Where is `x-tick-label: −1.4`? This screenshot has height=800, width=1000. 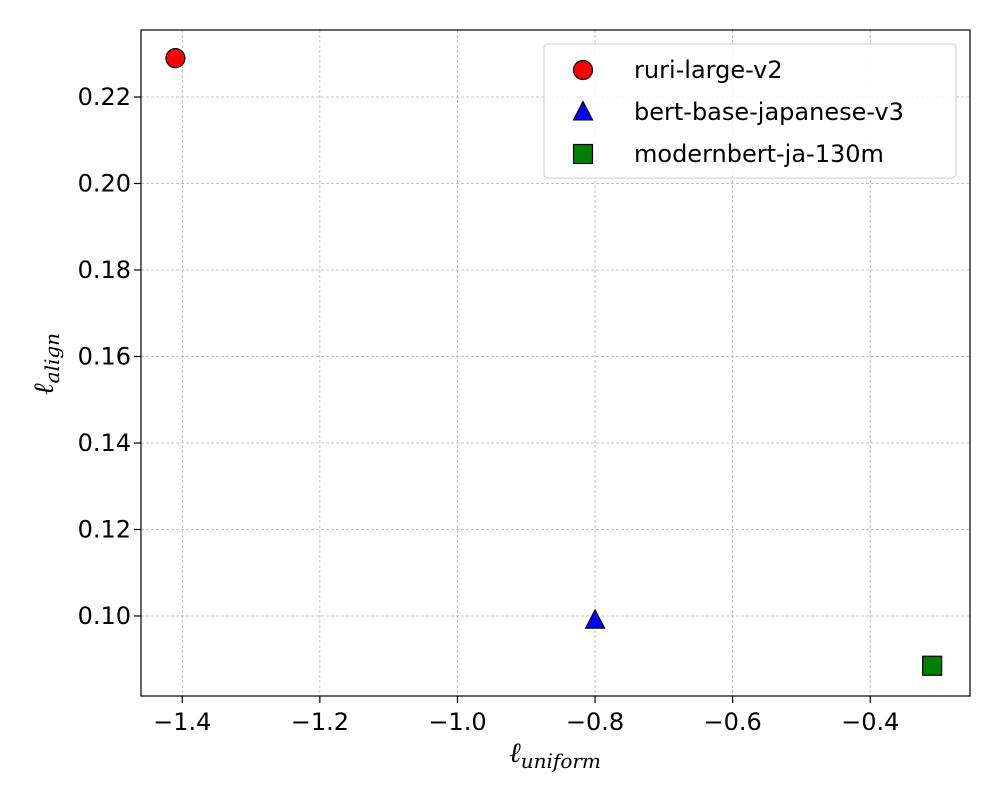
x-tick-label: −1.4 is located at coordinates (182, 722).